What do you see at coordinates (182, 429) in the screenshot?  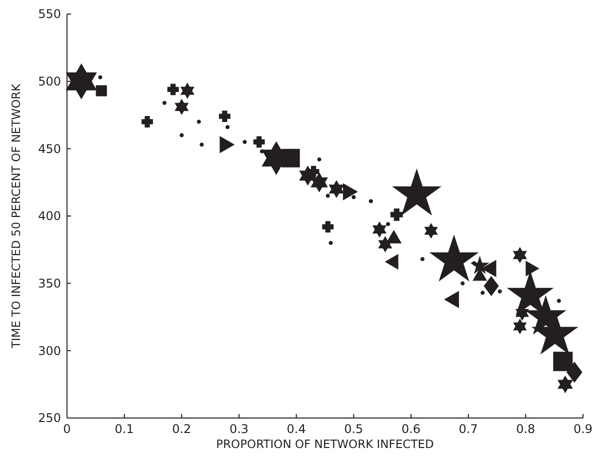 I see `x-tick-label: 0.2` at bounding box center [182, 429].